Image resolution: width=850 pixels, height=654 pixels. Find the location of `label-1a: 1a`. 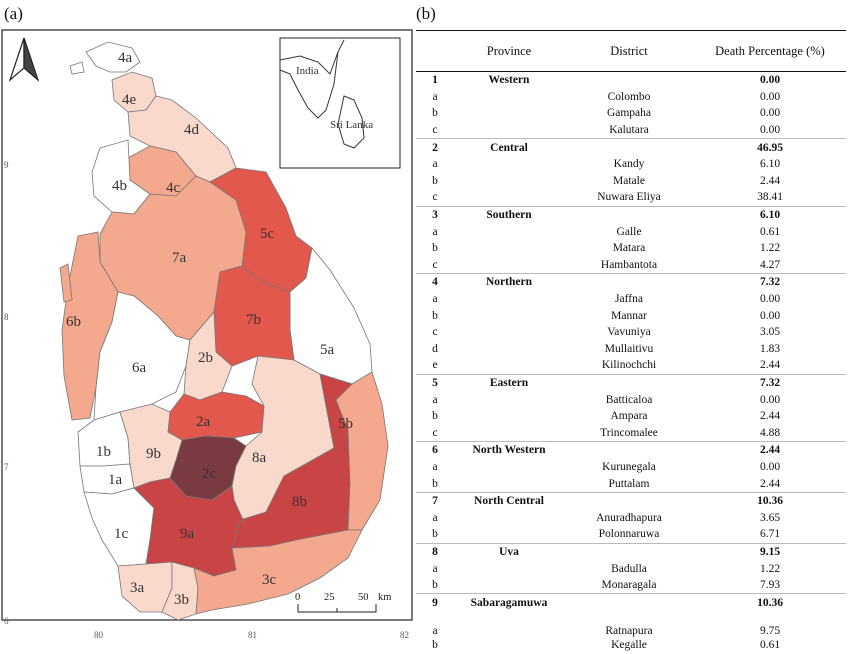

label-1a: 1a is located at coordinates (115, 480).